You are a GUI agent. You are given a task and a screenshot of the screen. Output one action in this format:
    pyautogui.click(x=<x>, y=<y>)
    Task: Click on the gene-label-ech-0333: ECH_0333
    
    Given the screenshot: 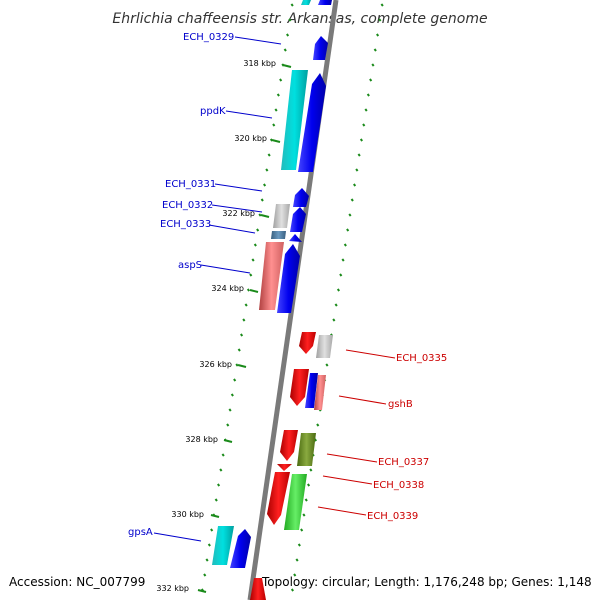 What is the action you would take?
    pyautogui.click(x=185, y=224)
    